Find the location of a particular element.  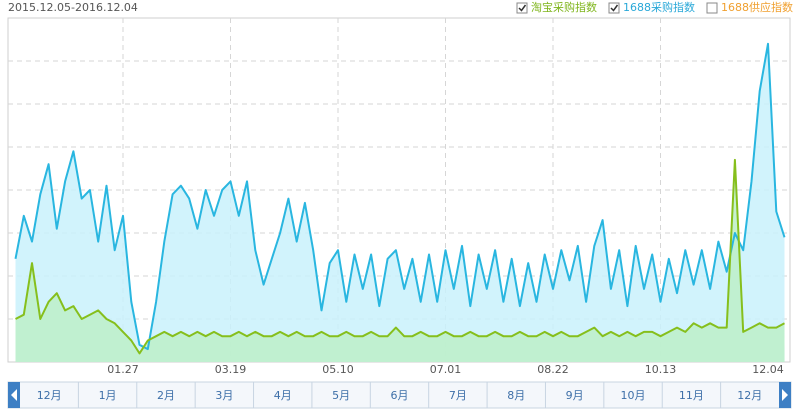

x-tick-label: 03.19 is located at coordinates (231, 369).